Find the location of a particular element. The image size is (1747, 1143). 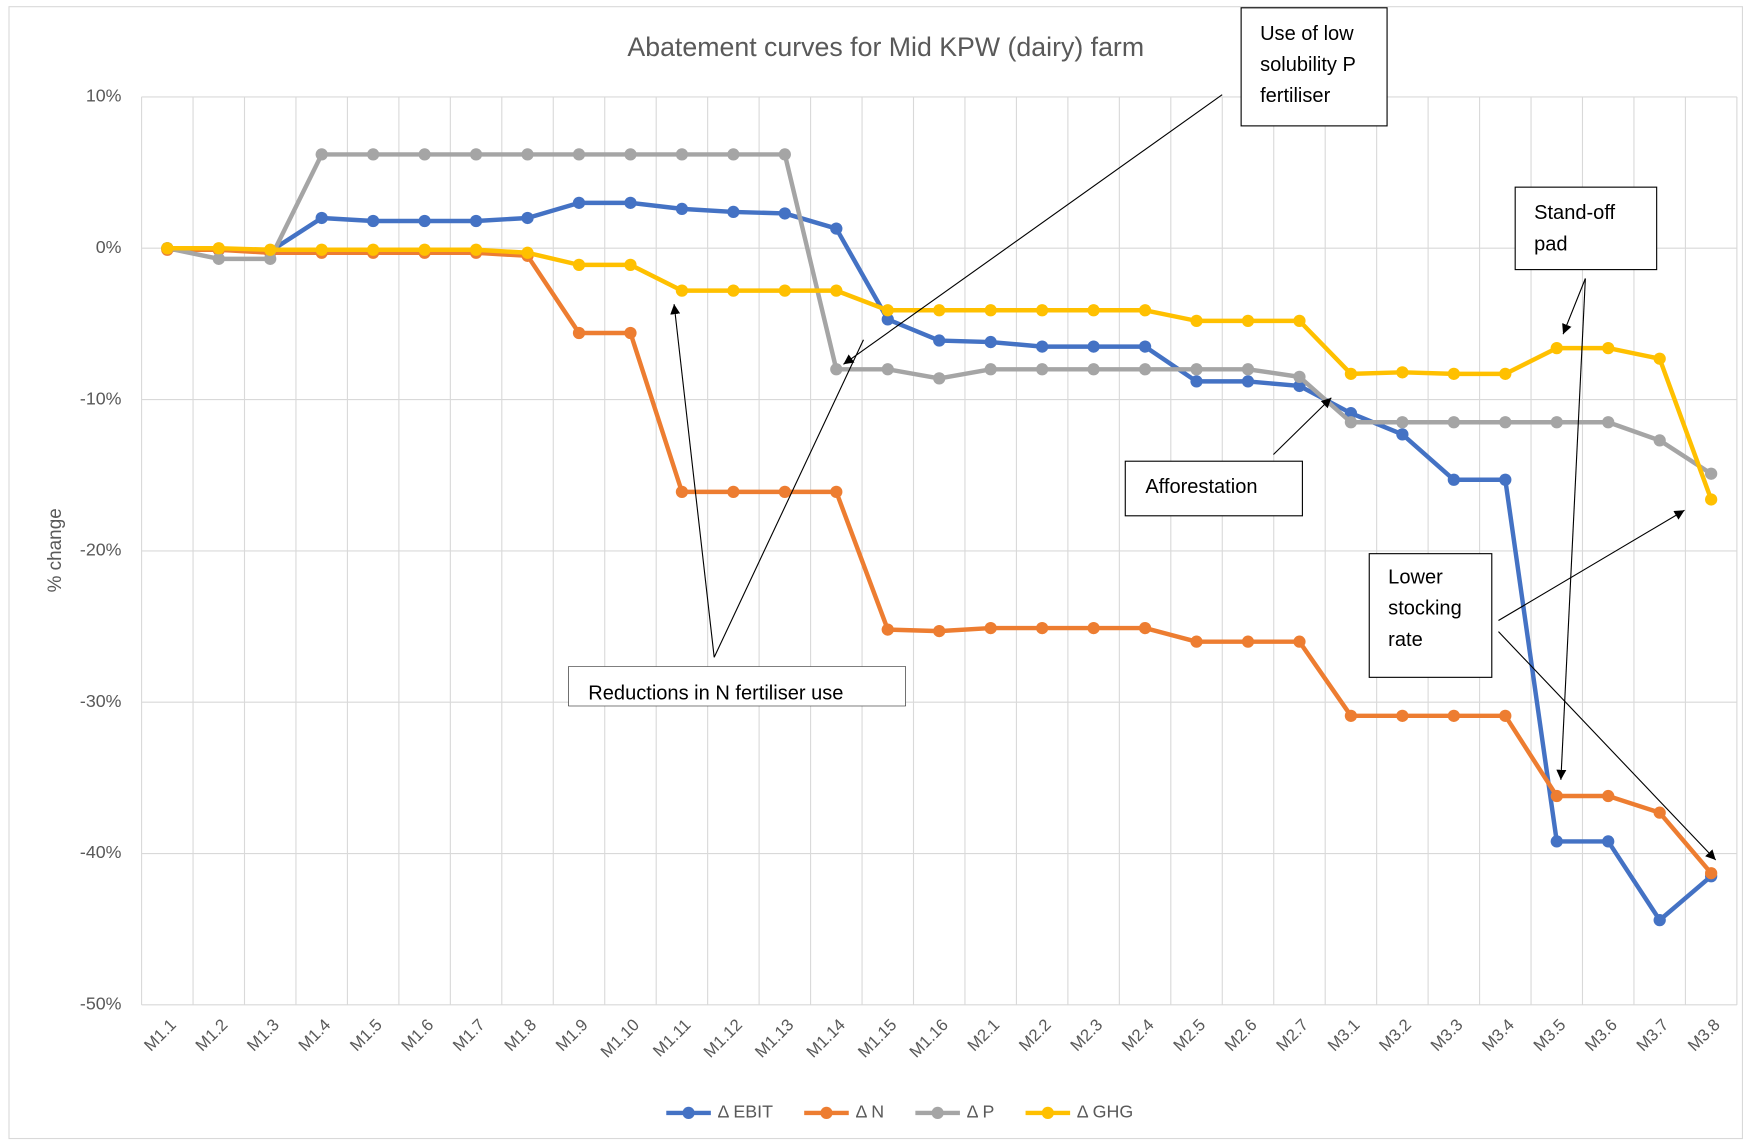

y-tick-label: 10% is located at coordinates (104, 96).